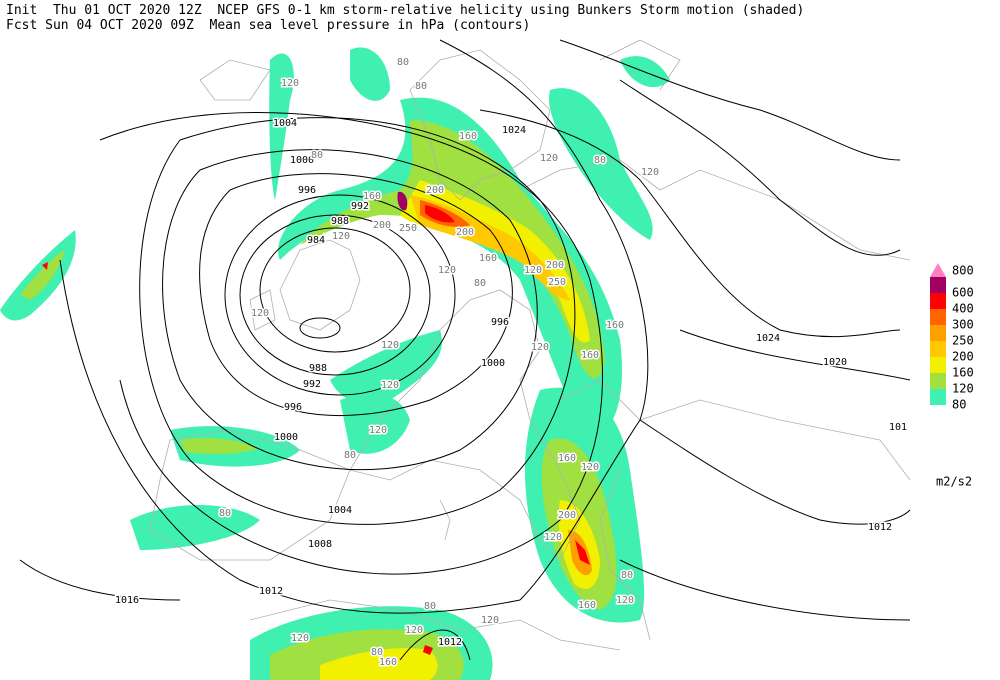  Describe the element at coordinates (963, 341) in the screenshot. I see `legend-label: 250` at that location.